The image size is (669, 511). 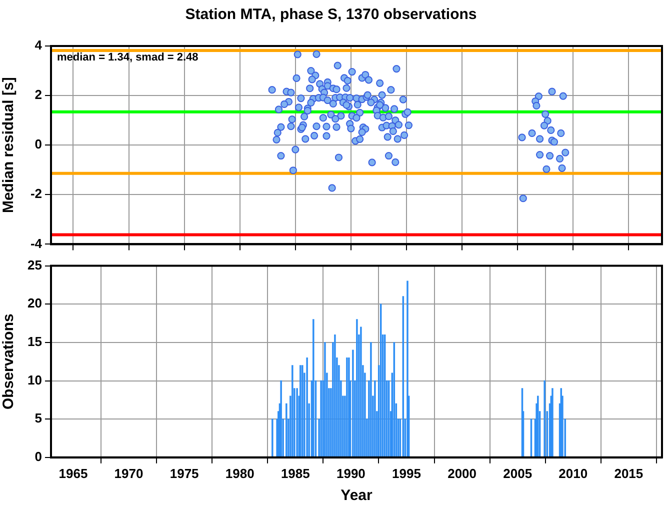 What do you see at coordinates (9, 362) in the screenshot?
I see `y-axis-title: Observations` at bounding box center [9, 362].